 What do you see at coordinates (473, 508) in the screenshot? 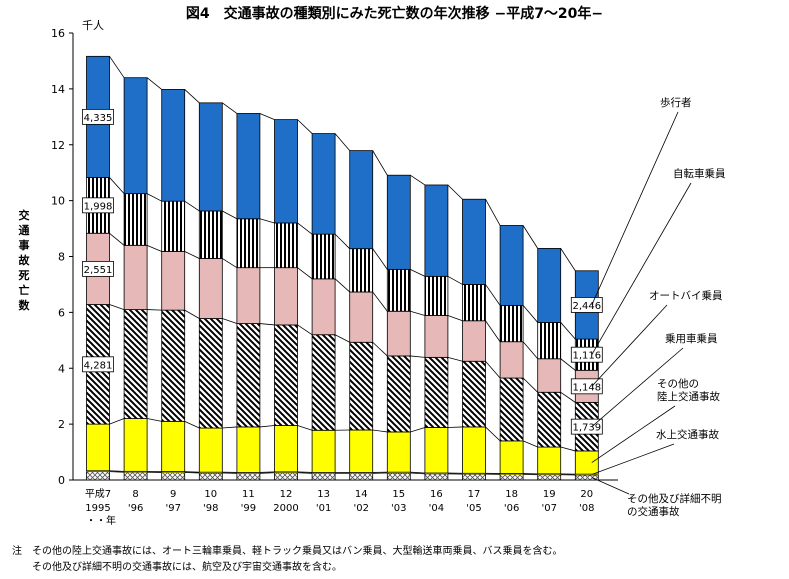
I see `x-tick-sublabel: '05` at bounding box center [473, 508].